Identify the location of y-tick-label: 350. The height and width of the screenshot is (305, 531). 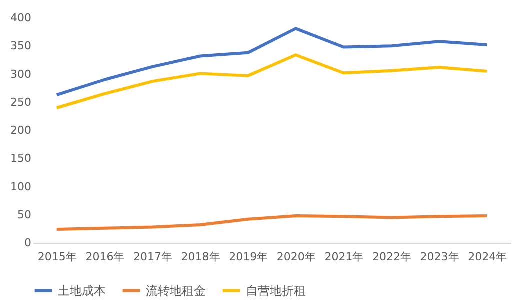
(21, 46).